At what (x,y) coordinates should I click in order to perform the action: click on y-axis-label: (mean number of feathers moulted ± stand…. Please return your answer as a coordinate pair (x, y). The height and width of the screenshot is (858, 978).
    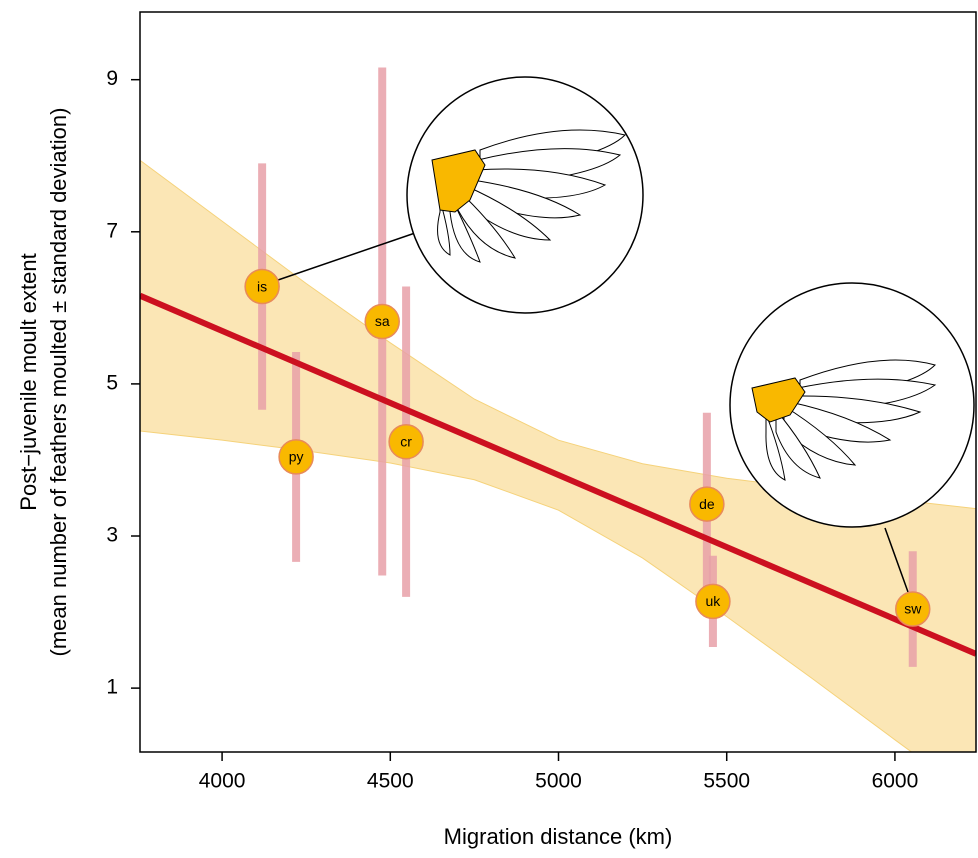
    Looking at the image, I should click on (58, 382).